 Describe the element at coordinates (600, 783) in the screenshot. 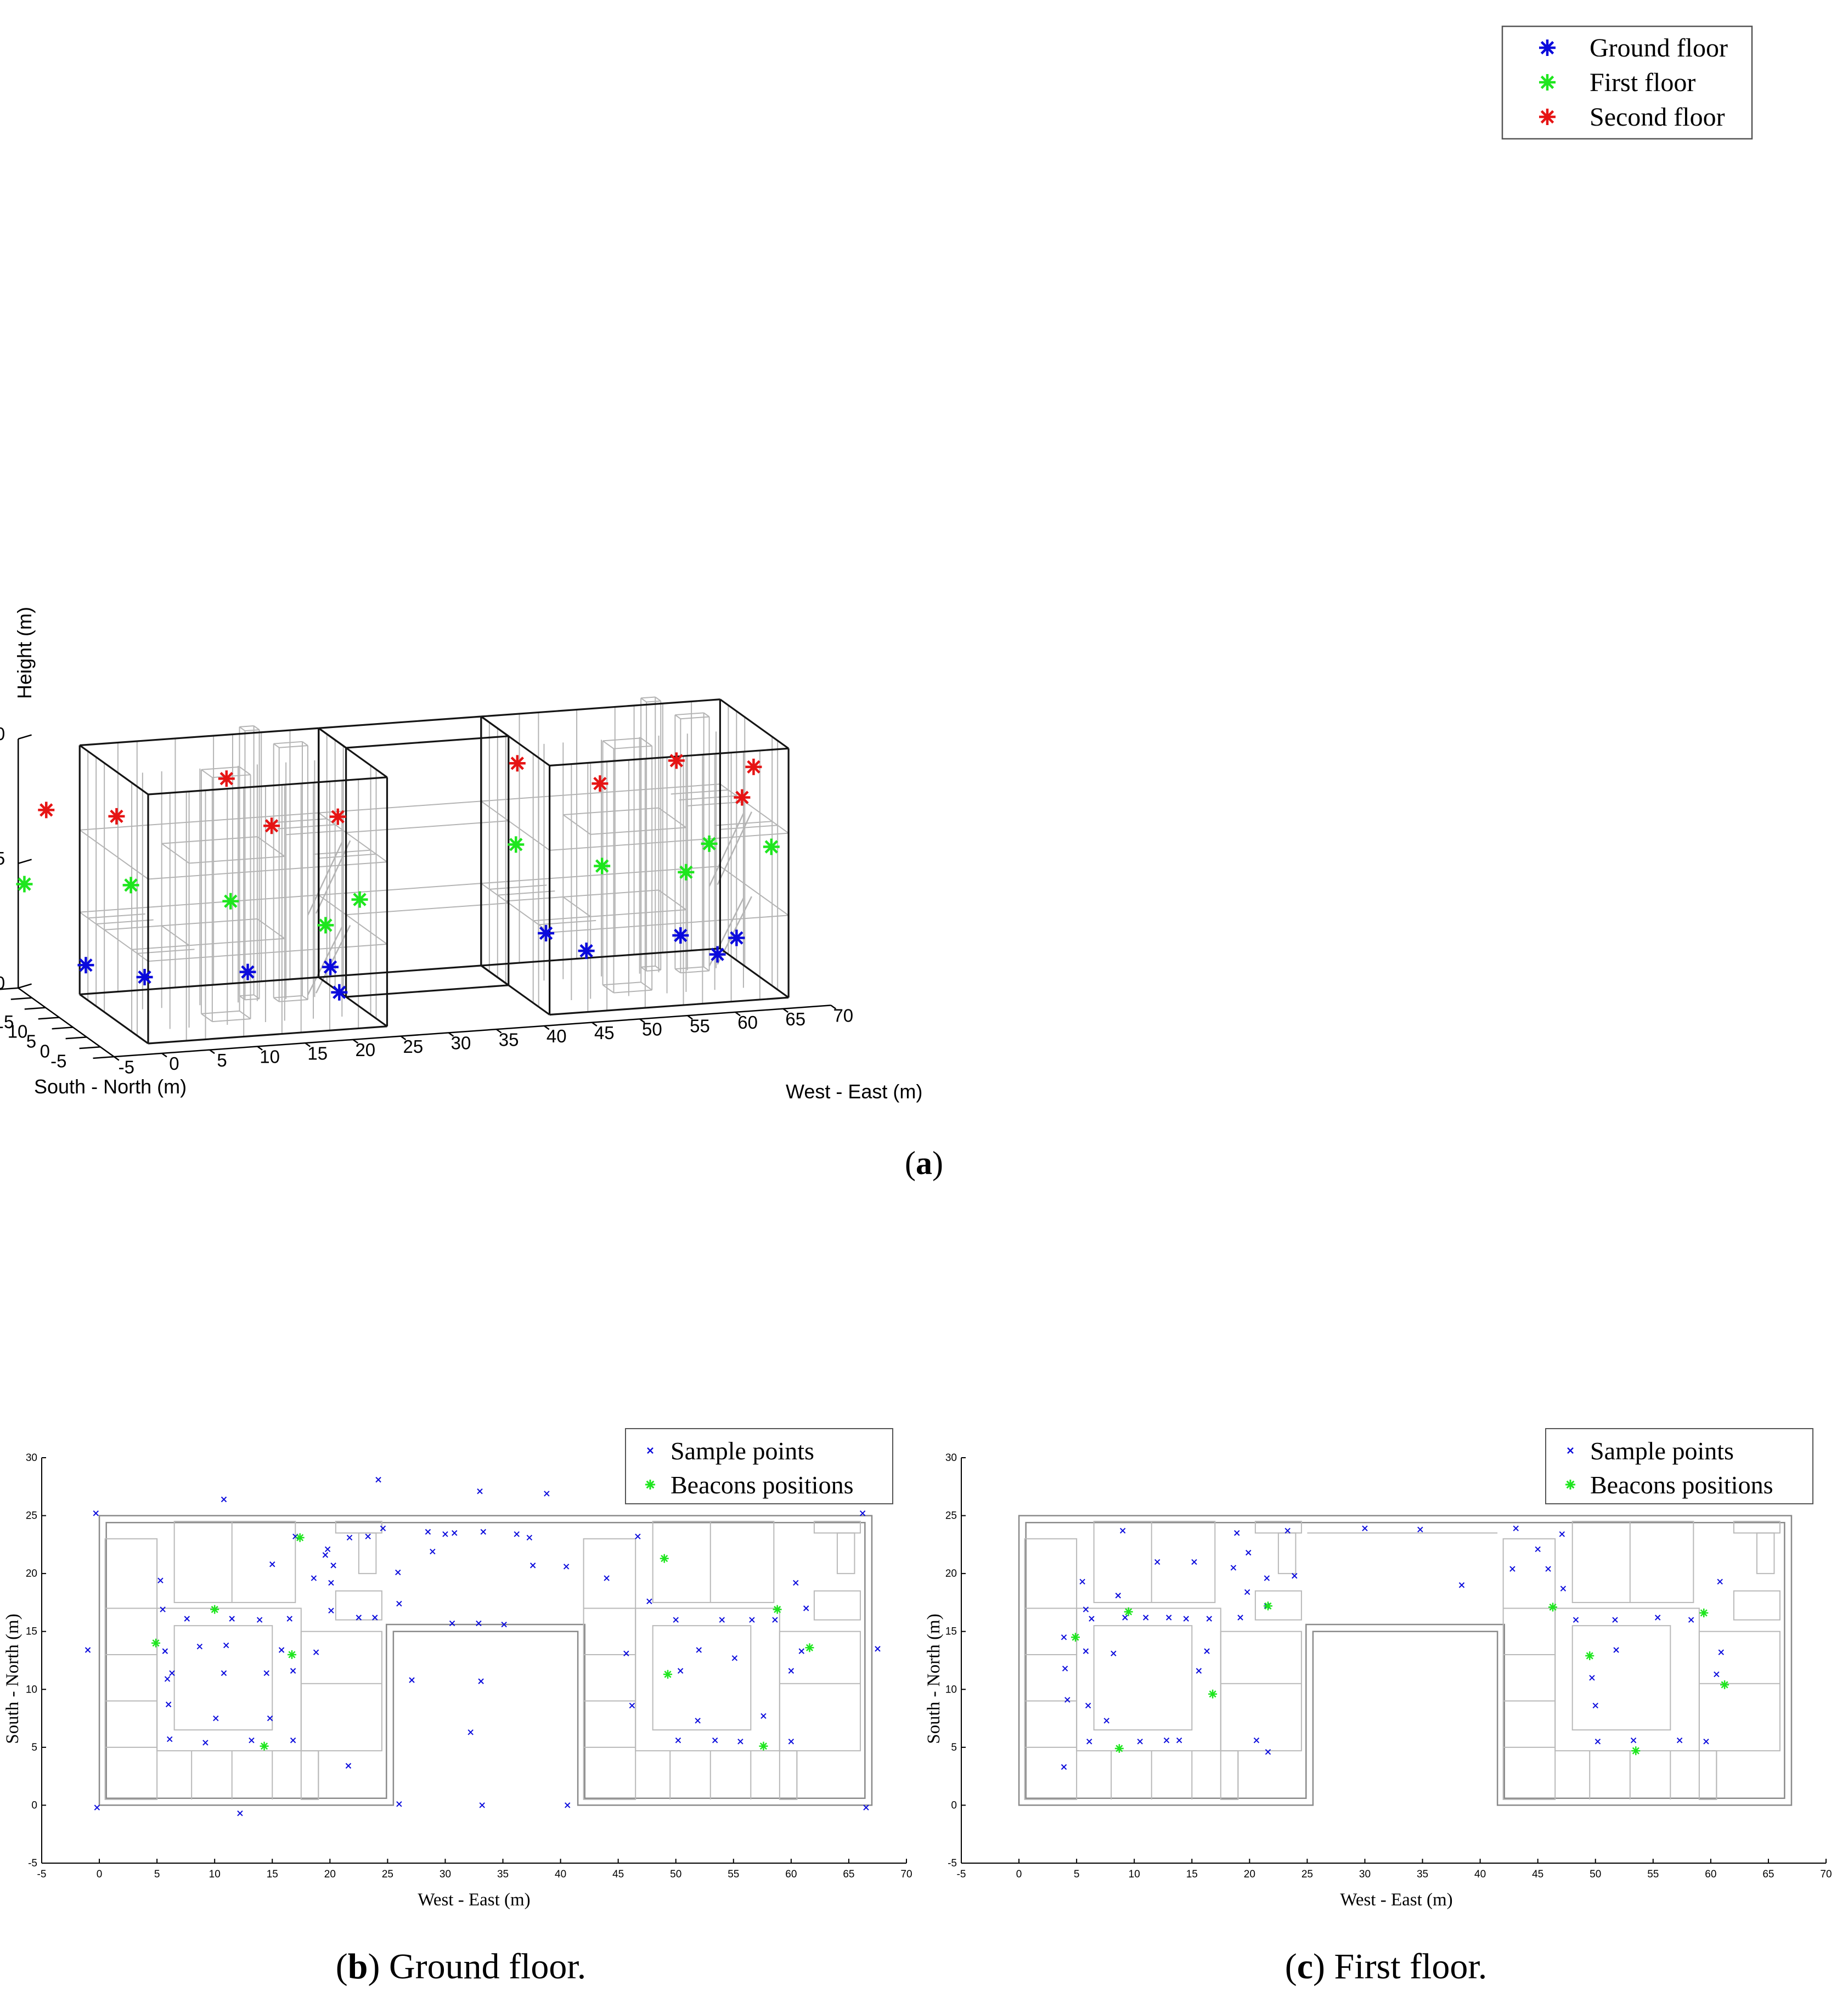

I see `second-floor-beacon` at that location.